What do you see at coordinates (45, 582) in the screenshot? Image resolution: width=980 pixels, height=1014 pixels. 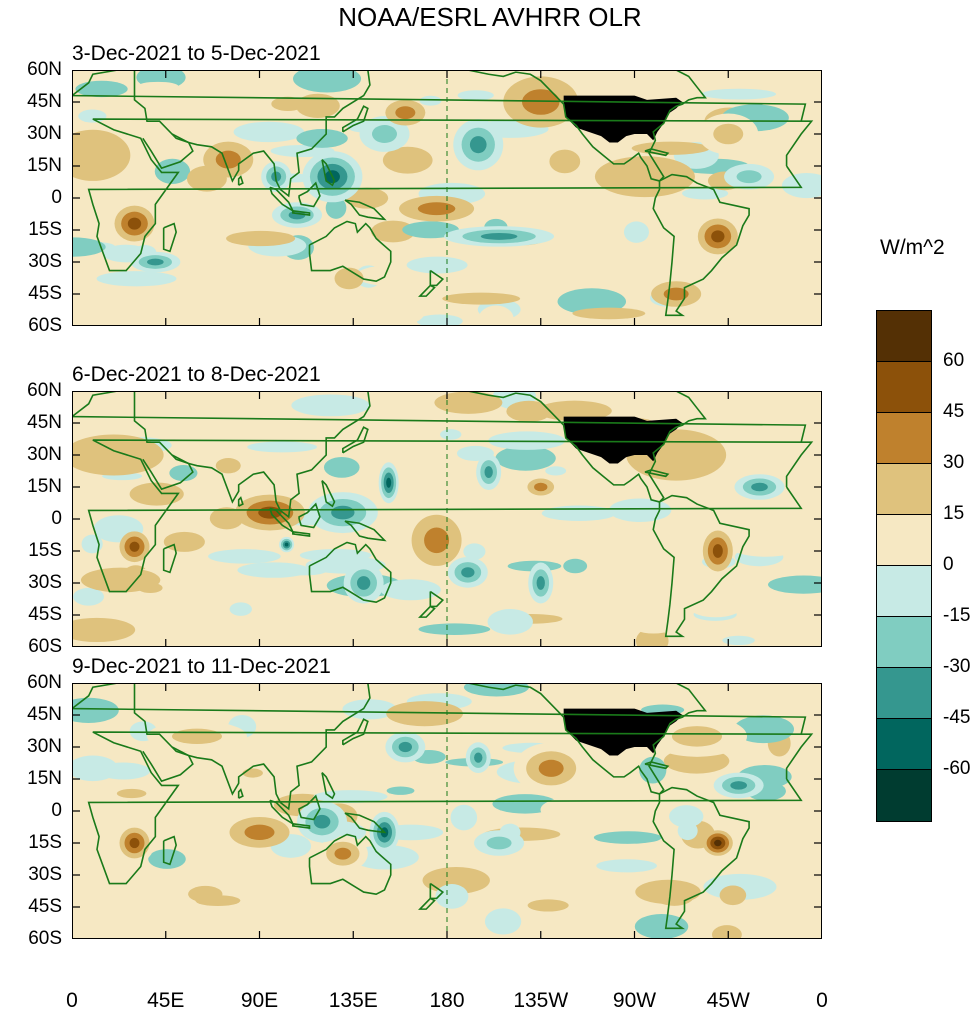 I see `lat-tick-label: 30S` at bounding box center [45, 582].